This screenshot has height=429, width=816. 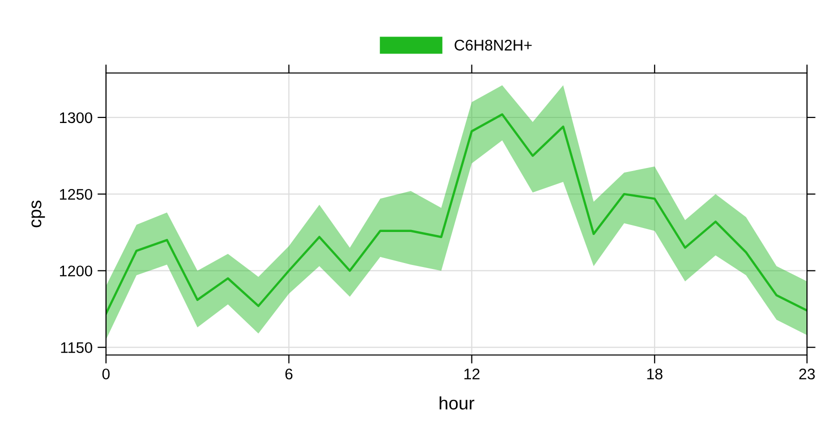 I want to click on y-tick-label: 1250, so click(x=76, y=194).